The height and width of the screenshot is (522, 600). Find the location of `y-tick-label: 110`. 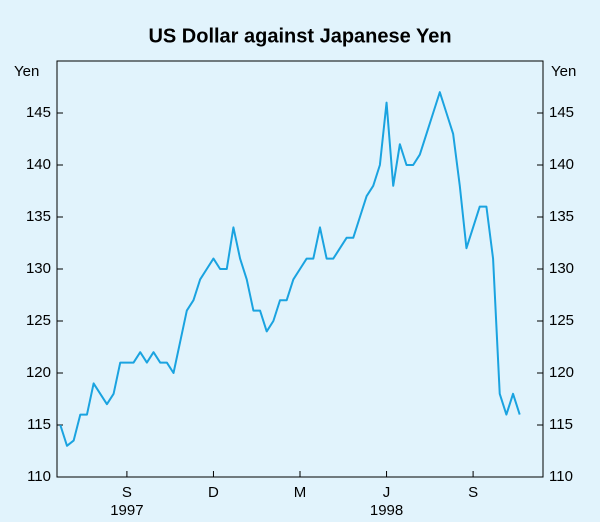

y-tick-label: 110 is located at coordinates (39, 476).